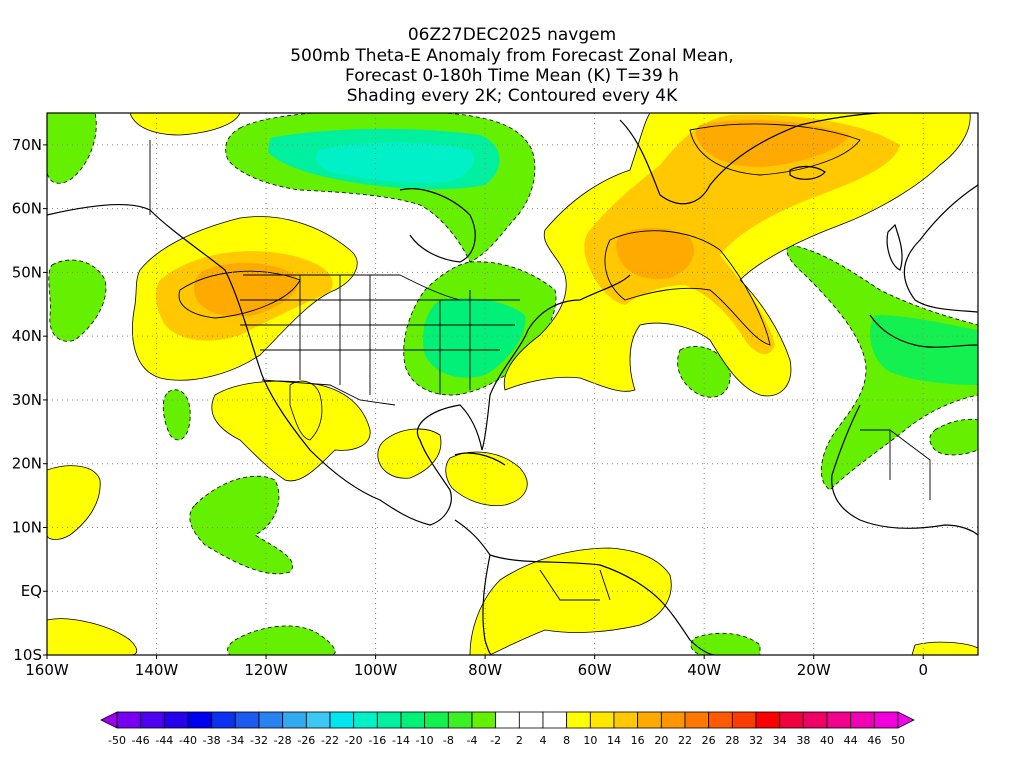 Image resolution: width=1024 pixels, height=768 pixels. I want to click on coast-iceland, so click(807, 172).